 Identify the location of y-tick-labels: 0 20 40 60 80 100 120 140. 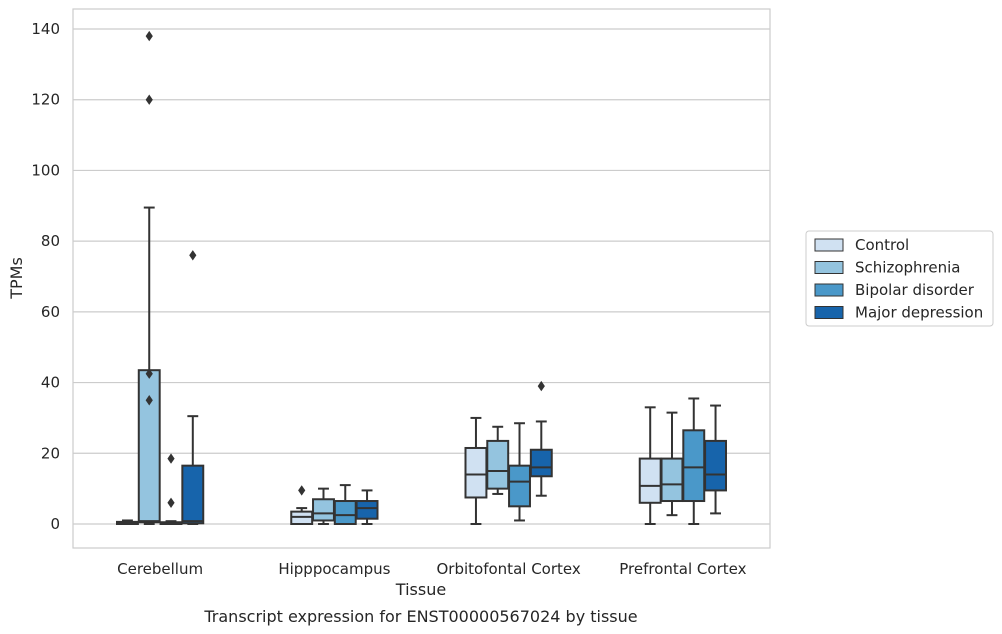
(45, 276).